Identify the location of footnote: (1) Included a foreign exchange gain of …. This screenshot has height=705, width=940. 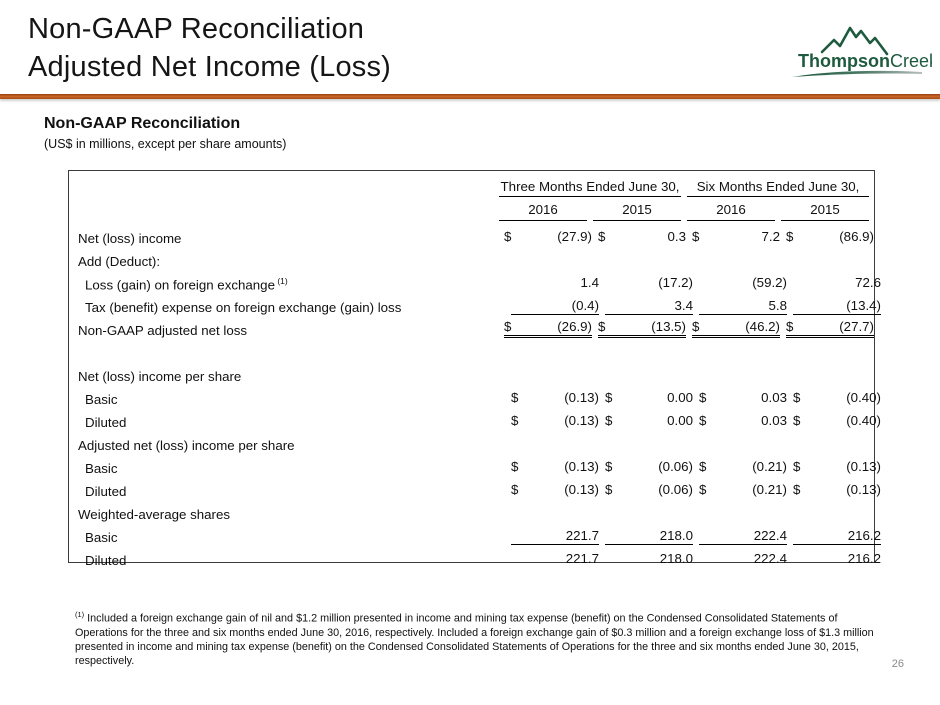
(476, 638).